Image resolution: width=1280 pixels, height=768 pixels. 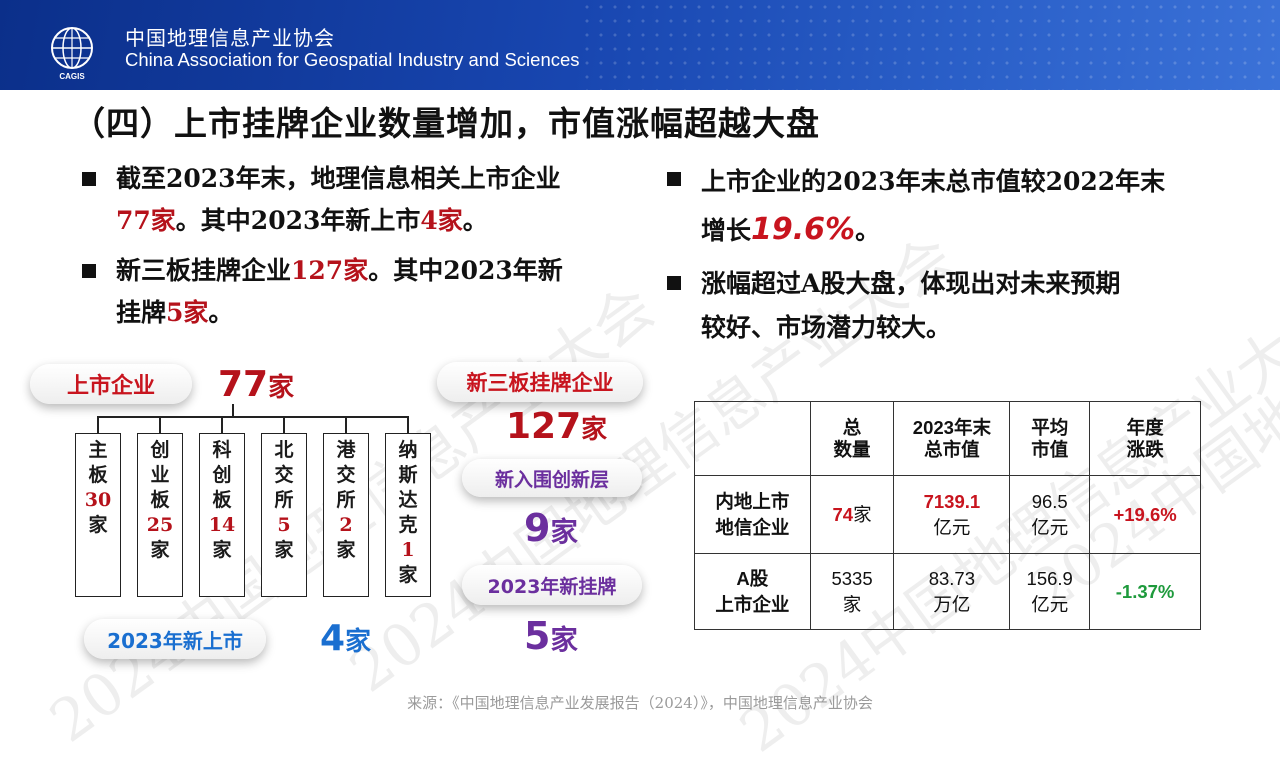 What do you see at coordinates (551, 528) in the screenshot?
I see `innovation-tier-count: 9家` at bounding box center [551, 528].